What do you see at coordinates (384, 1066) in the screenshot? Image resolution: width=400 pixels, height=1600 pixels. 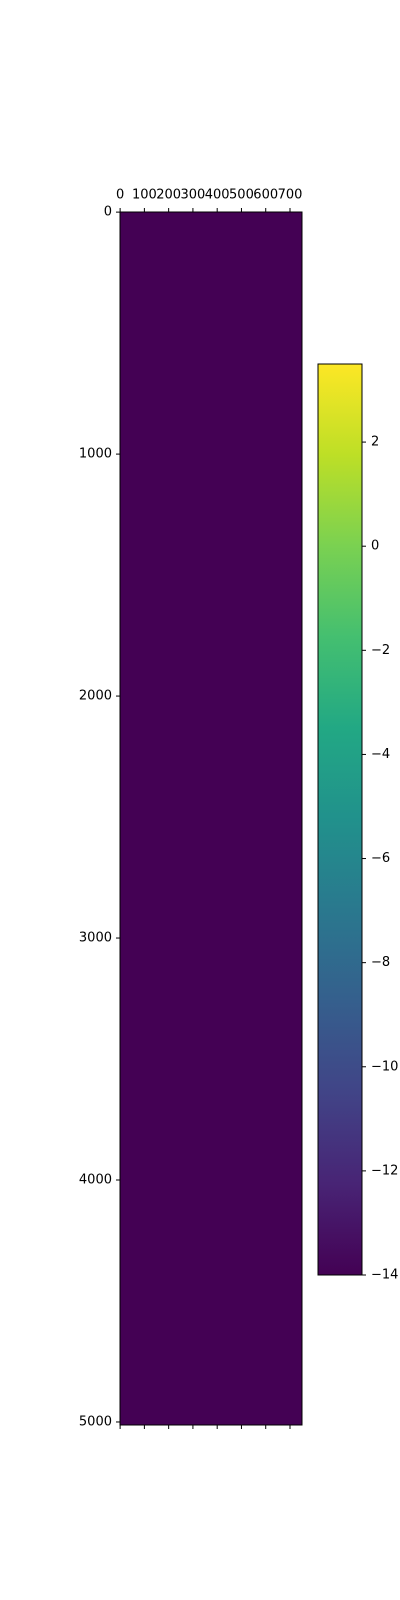 I see `colorbar-tick-label: −10` at bounding box center [384, 1066].